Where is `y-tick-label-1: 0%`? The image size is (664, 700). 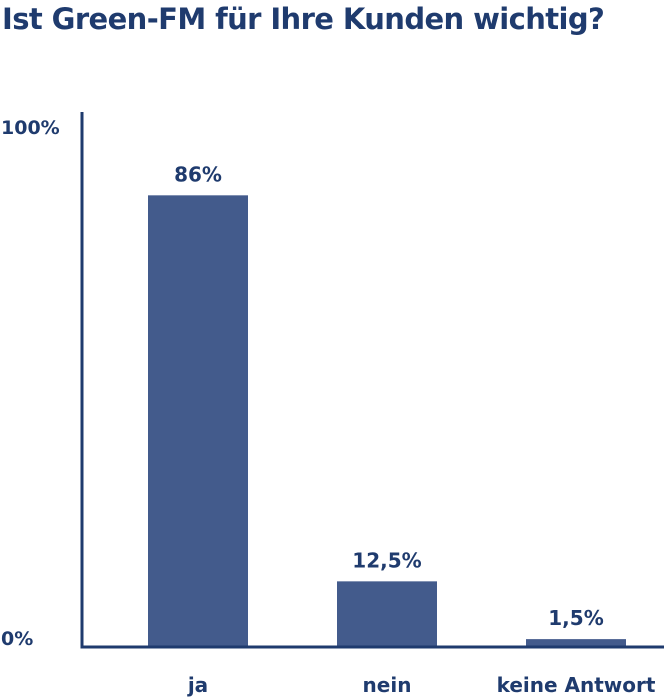 y-tick-label-1: 0% is located at coordinates (17, 639).